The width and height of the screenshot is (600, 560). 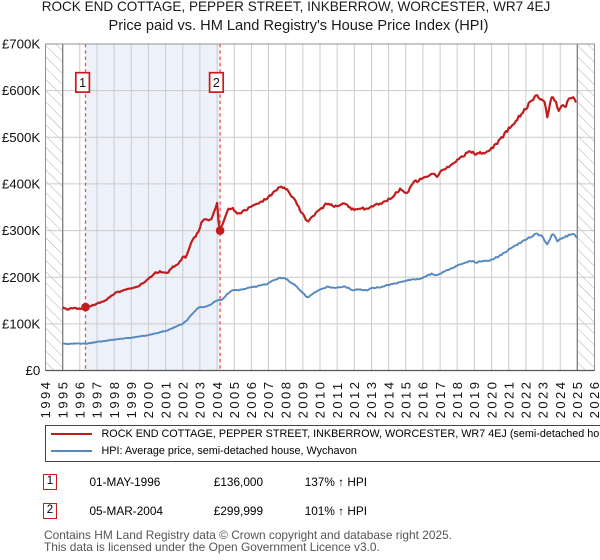 What do you see at coordinates (45, 398) in the screenshot?
I see `svg-text: 1994` at bounding box center [45, 398].